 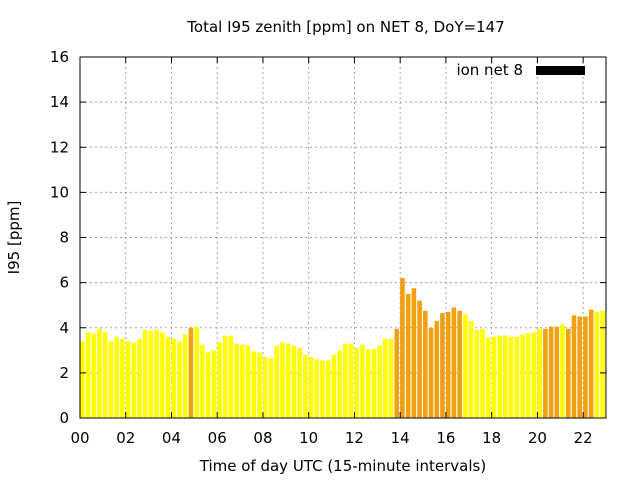 I want to click on legend-label: ion net 8, so click(x=489, y=70).